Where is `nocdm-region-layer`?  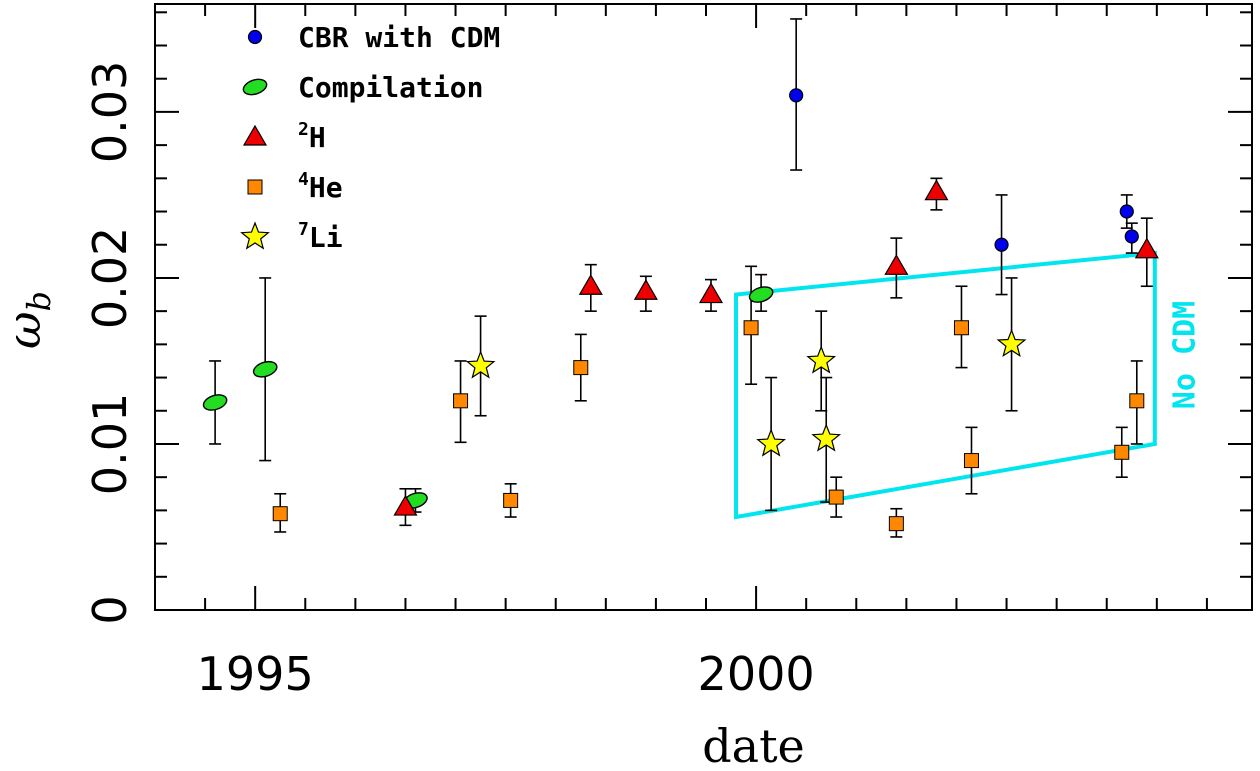 nocdm-region-layer is located at coordinates (945, 385).